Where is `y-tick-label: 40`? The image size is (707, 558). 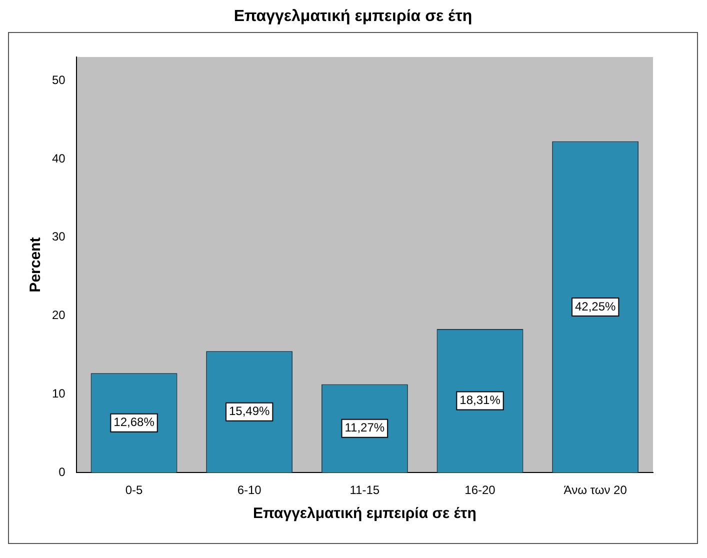
y-tick-label: 40 is located at coordinates (59, 158).